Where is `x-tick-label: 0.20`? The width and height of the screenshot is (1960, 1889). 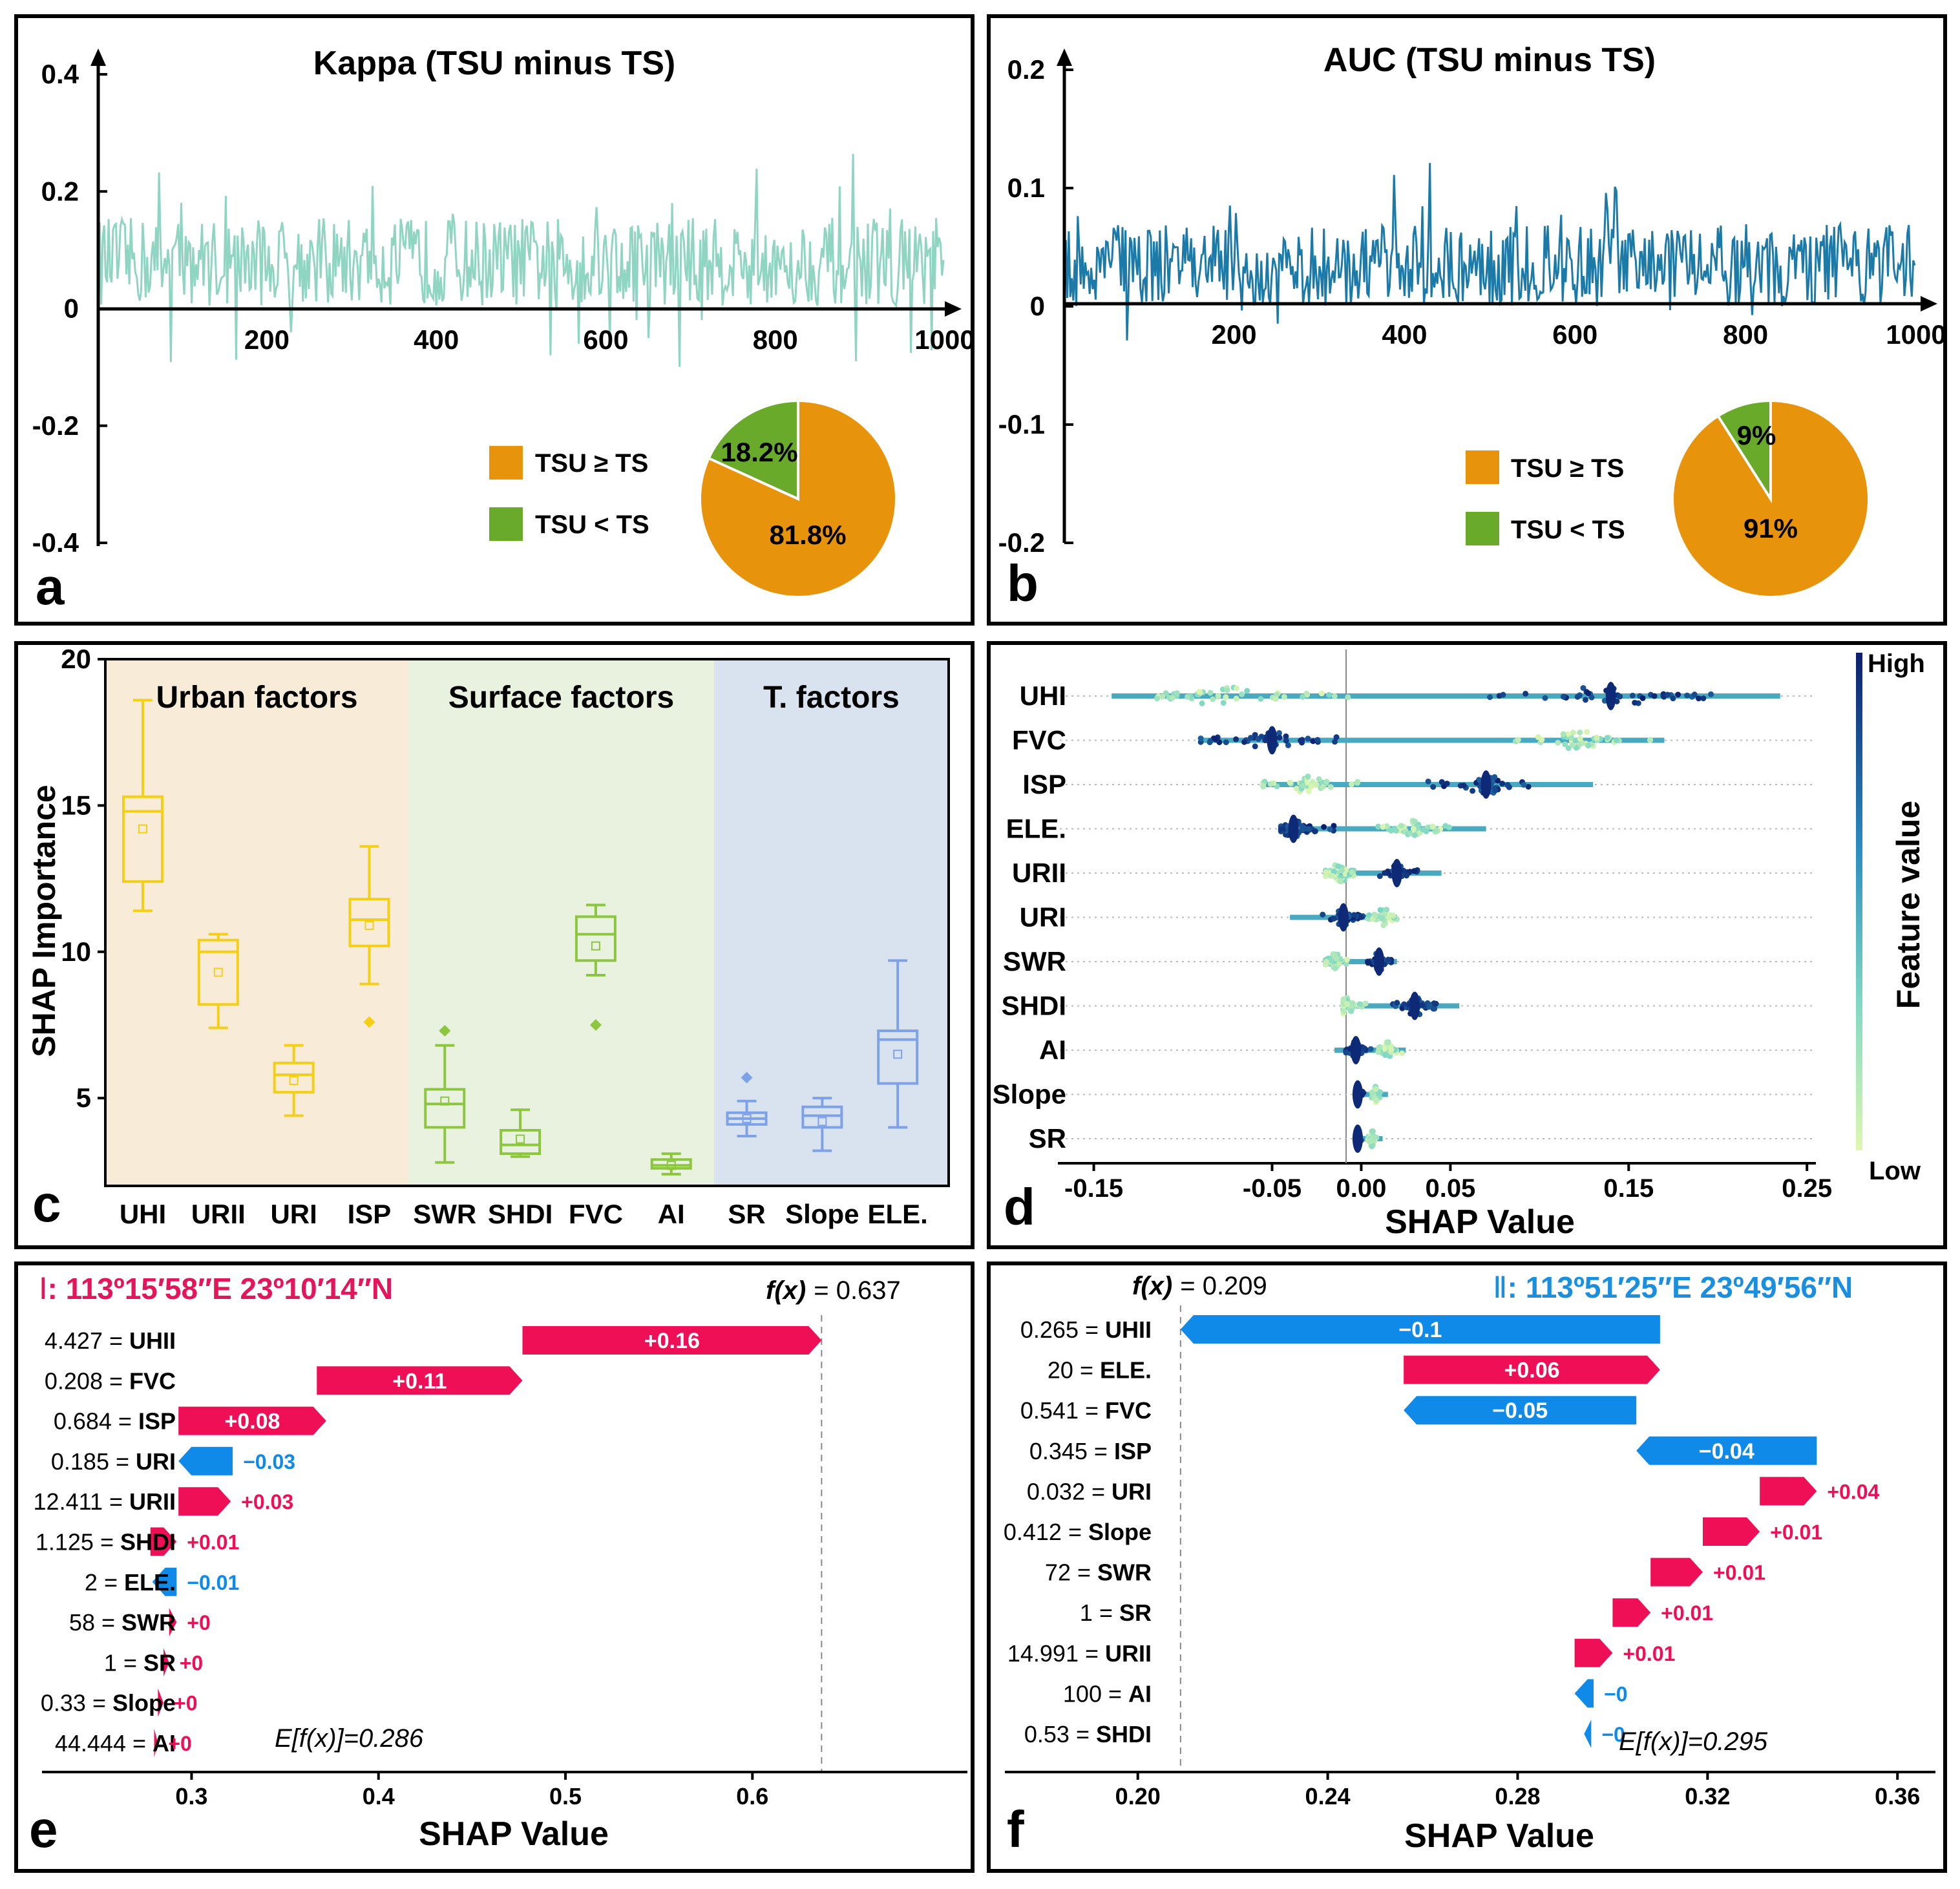 x-tick-label: 0.20 is located at coordinates (1138, 1796).